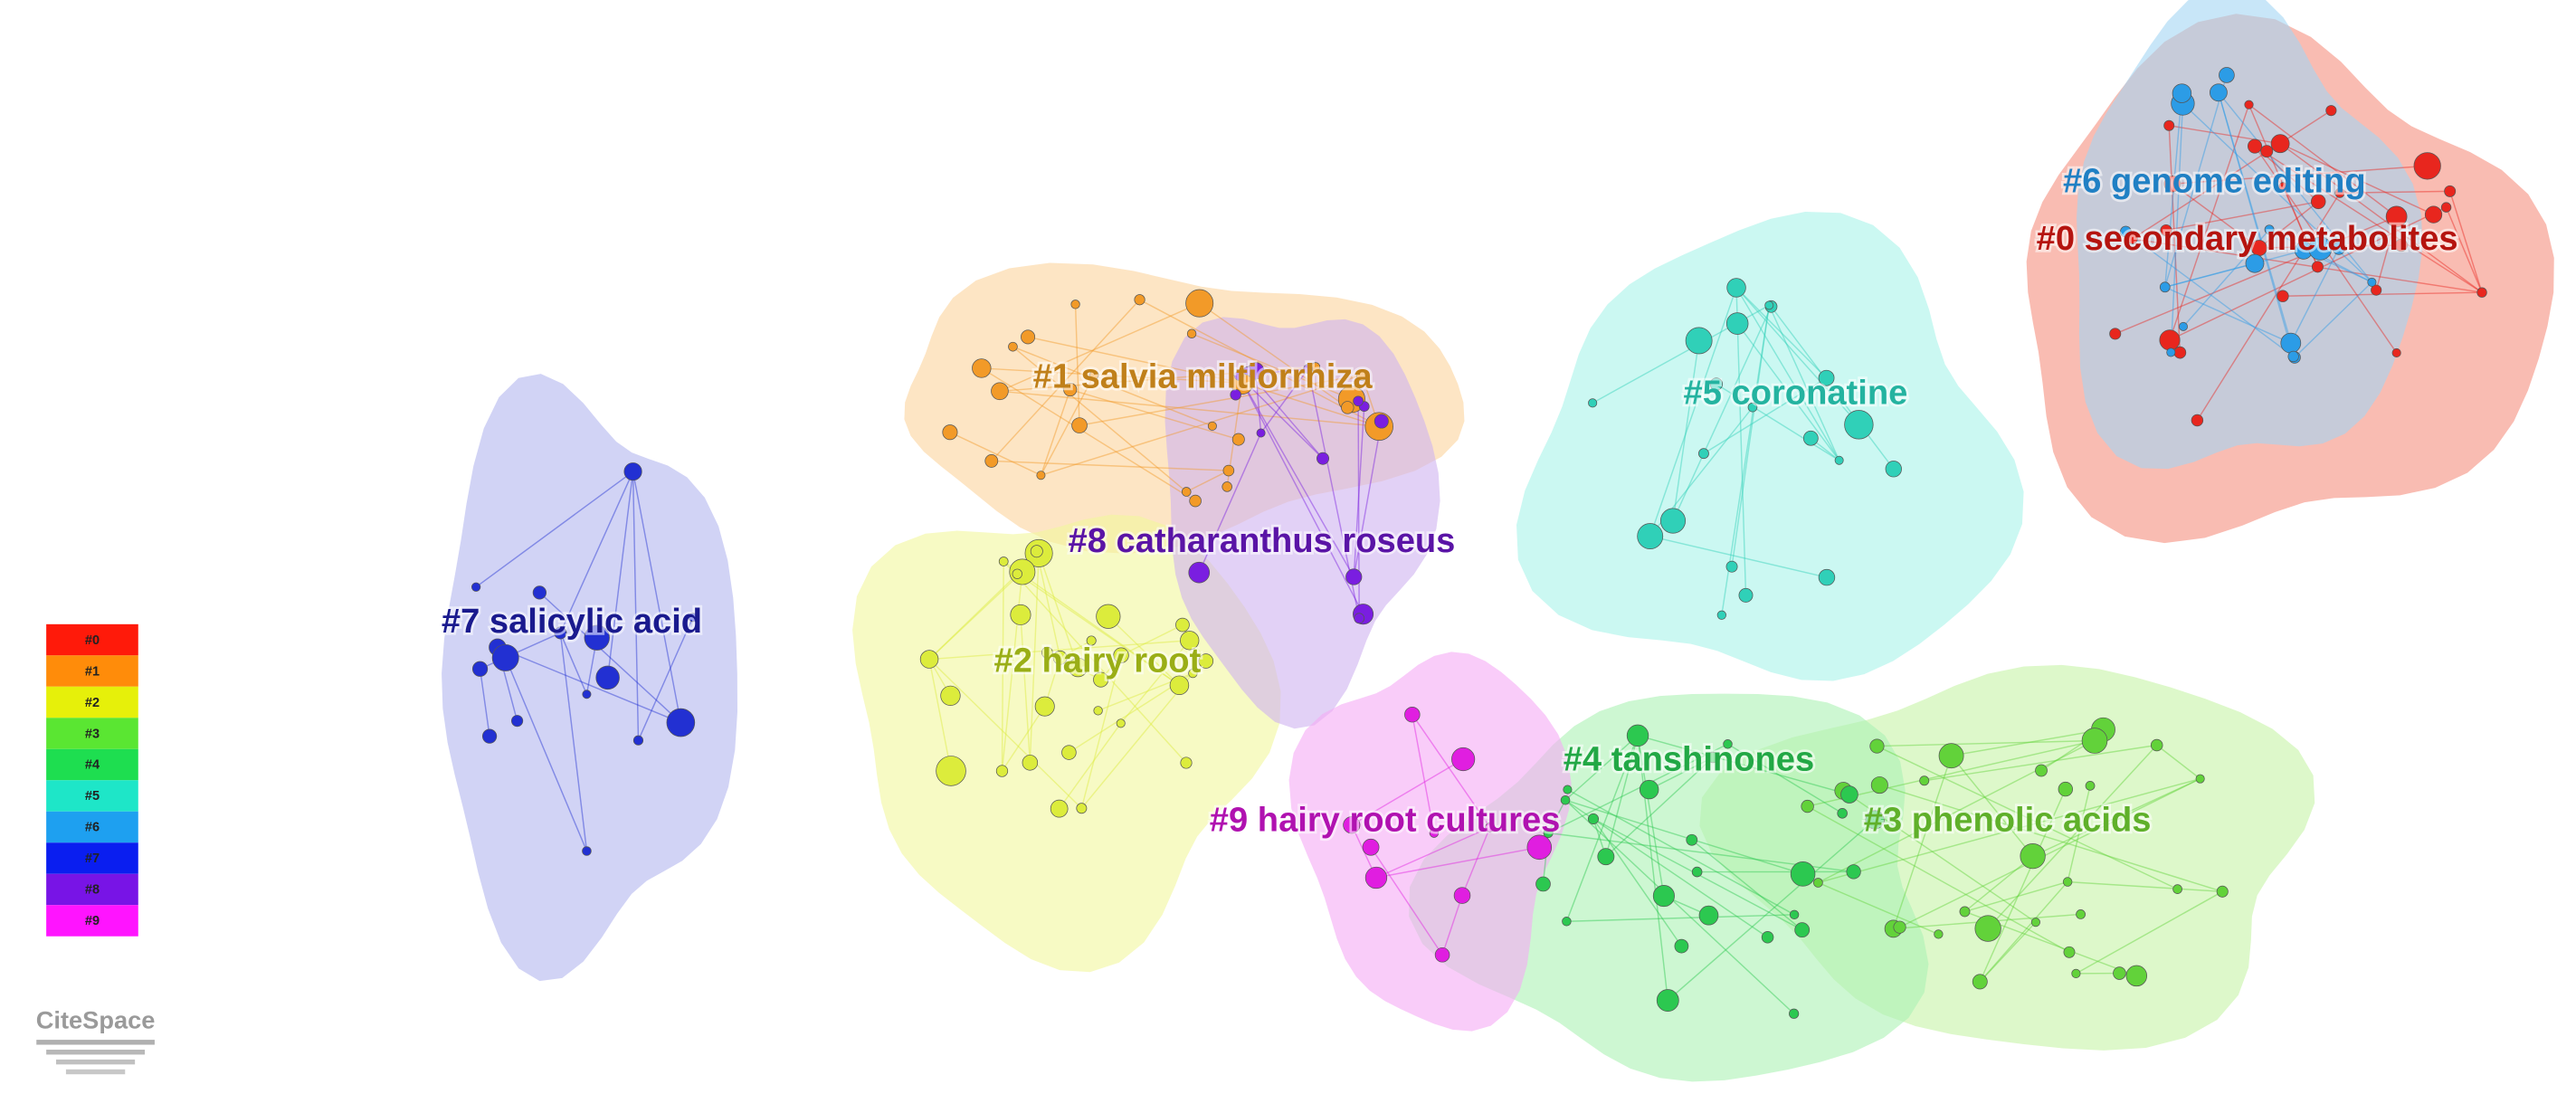 The height and width of the screenshot is (1094, 2576). What do you see at coordinates (1386, 820) in the screenshot?
I see `cluster-label: #9 hairy root cultures` at bounding box center [1386, 820].